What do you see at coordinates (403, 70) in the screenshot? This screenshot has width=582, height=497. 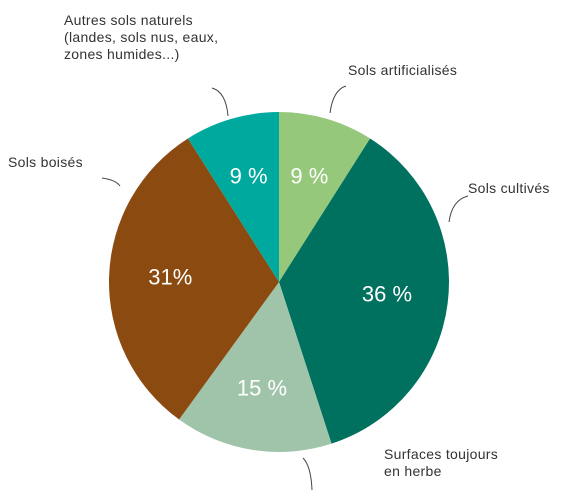 I see `category-label: Sols artificialisés` at bounding box center [403, 70].